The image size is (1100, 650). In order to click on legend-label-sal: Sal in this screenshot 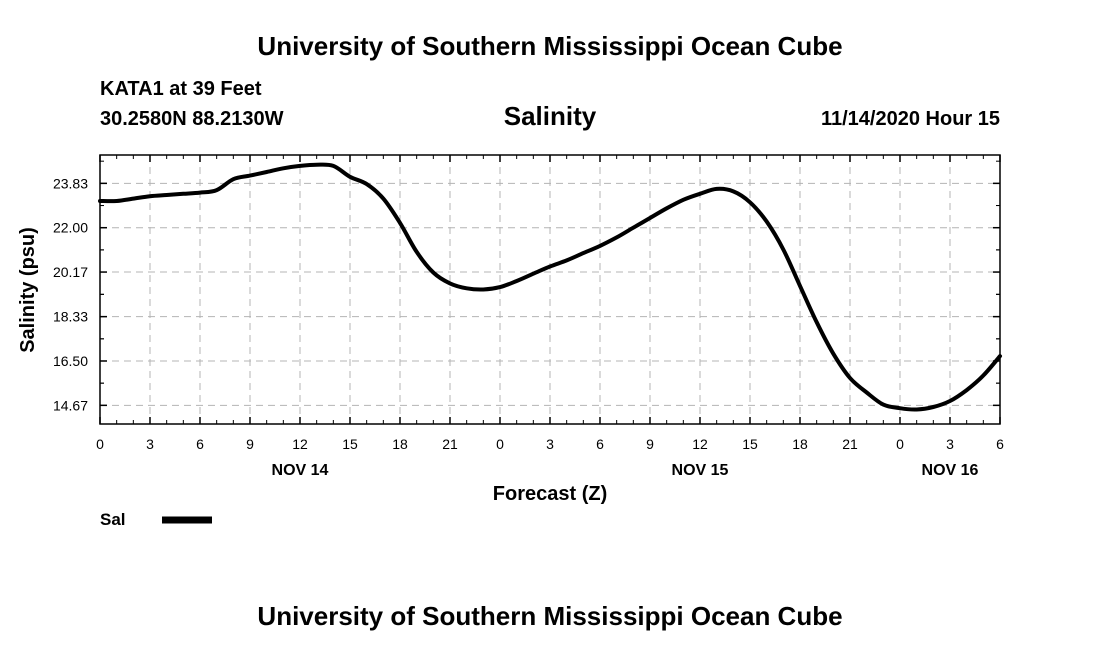, I will do `click(113, 519)`.